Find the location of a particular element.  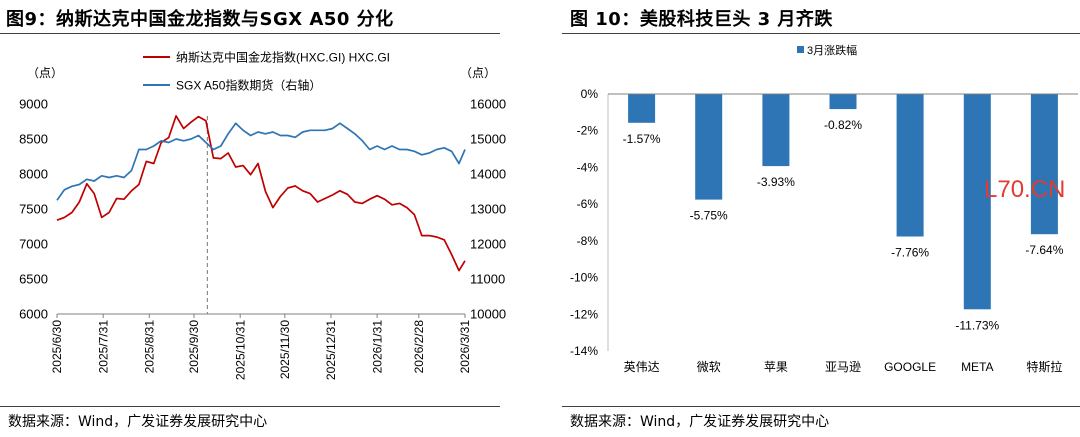

figure-9-source: 数据来源：Wind，广发证券发展研究中心 is located at coordinates (138, 422).